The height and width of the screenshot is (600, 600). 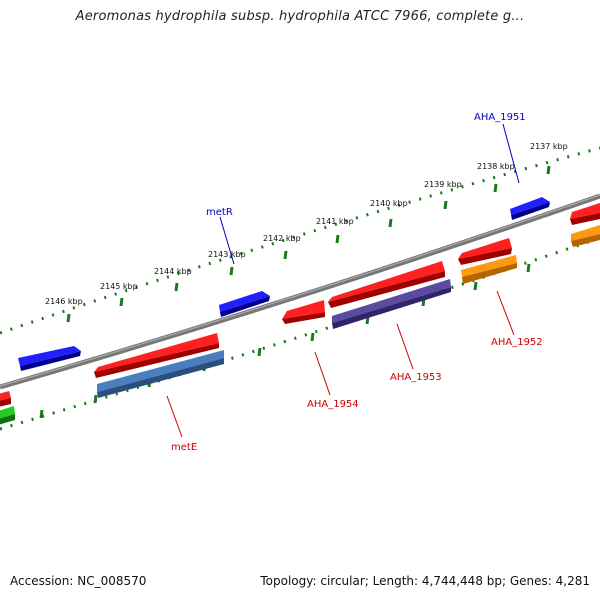 I want to click on gene-forward-left, so click(x=49, y=358).